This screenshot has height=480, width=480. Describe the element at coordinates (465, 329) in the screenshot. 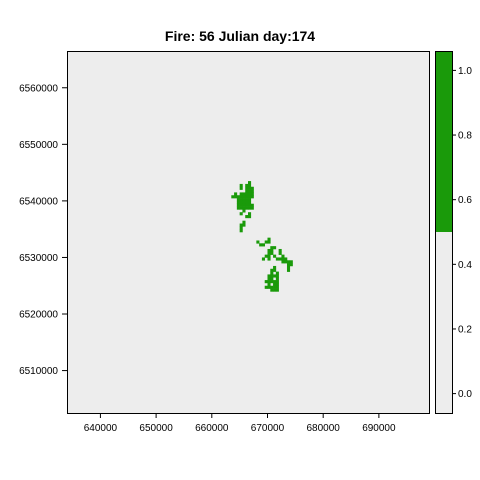

I see `colorbar-tick-label: 0.2` at that location.